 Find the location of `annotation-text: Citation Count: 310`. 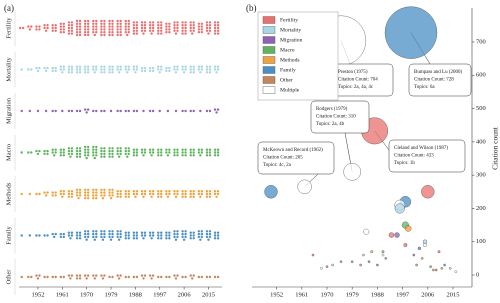

annotation-text: Citation Count: 310 is located at coordinates (336, 117).